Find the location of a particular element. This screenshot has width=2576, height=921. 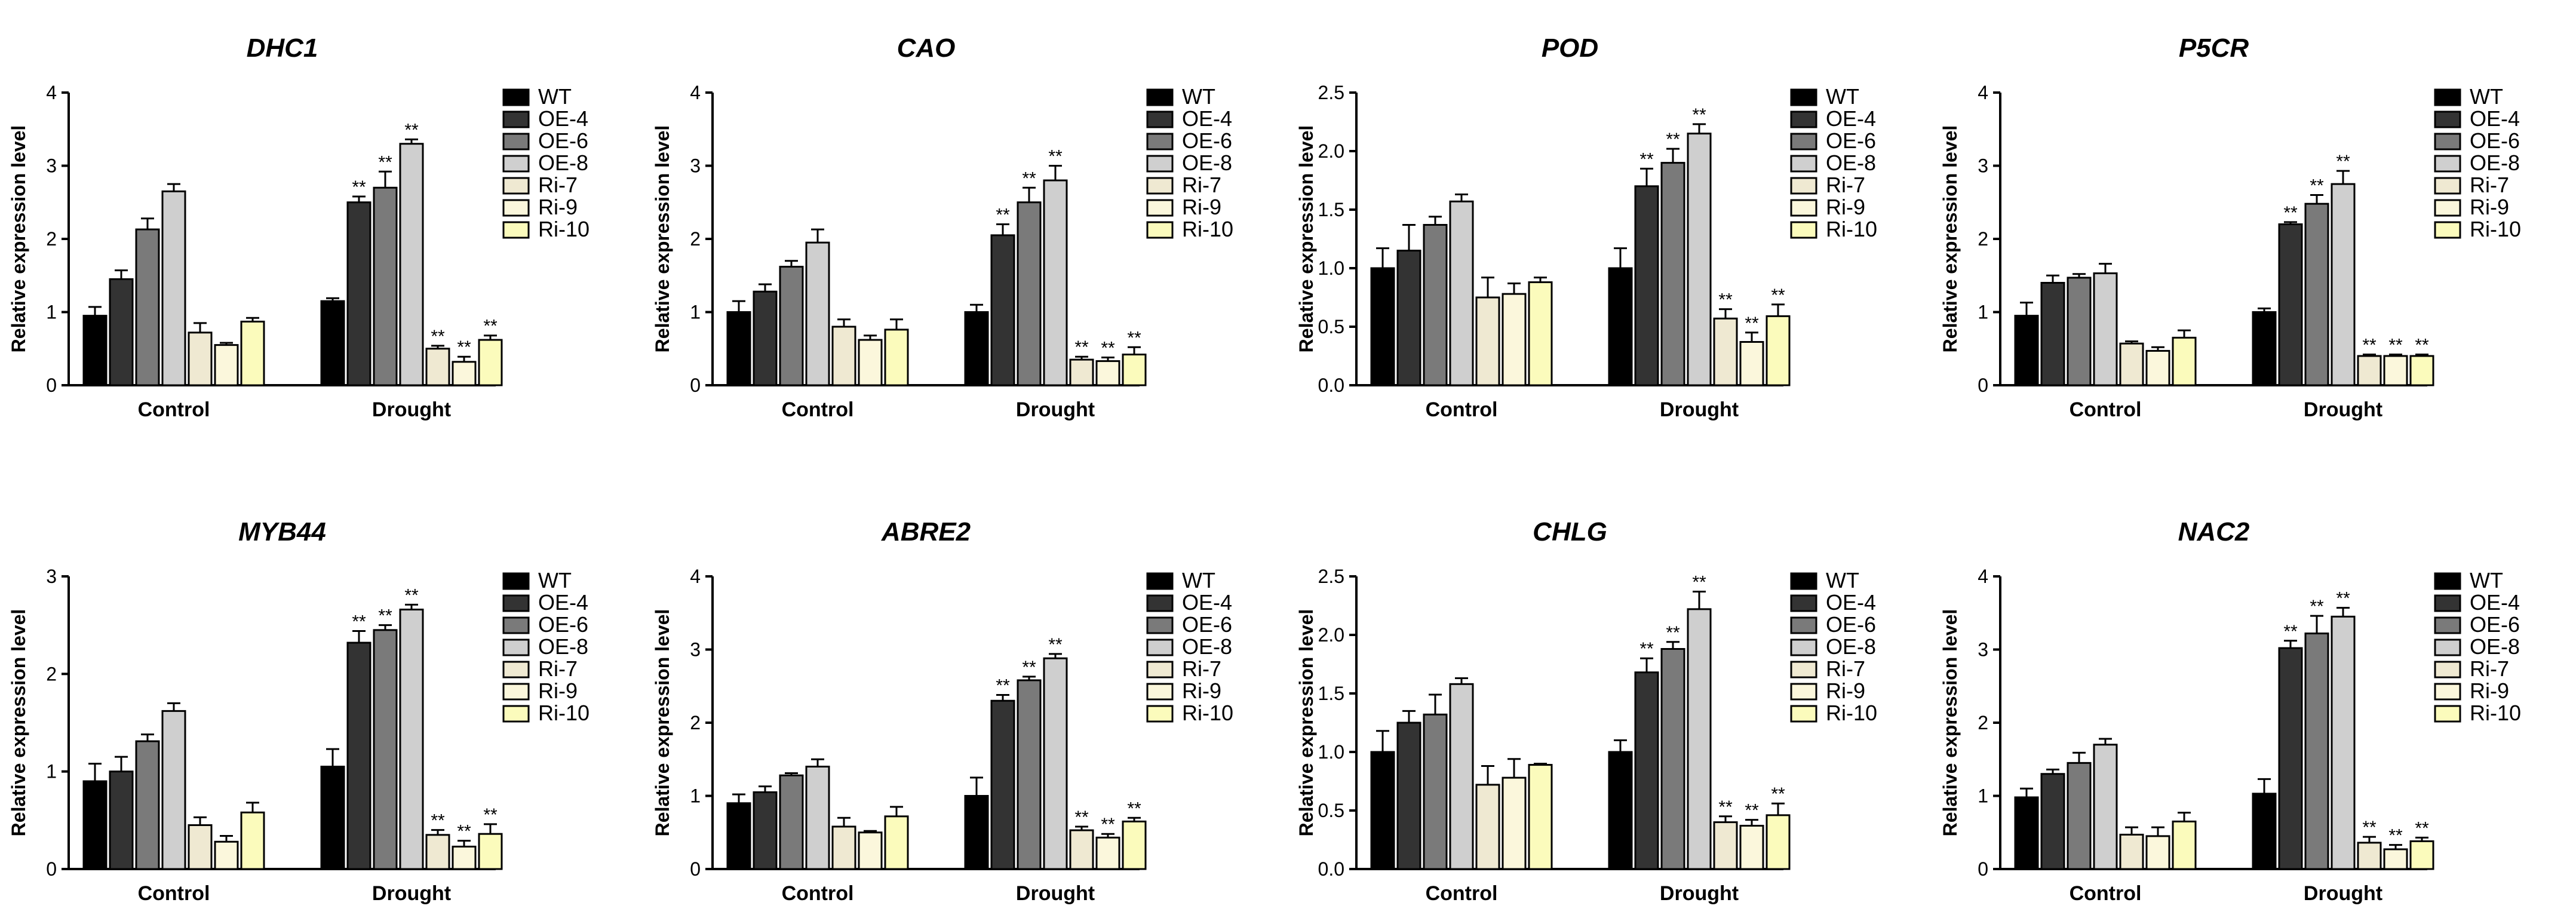

y-tick-label: 1 is located at coordinates (695, 312).